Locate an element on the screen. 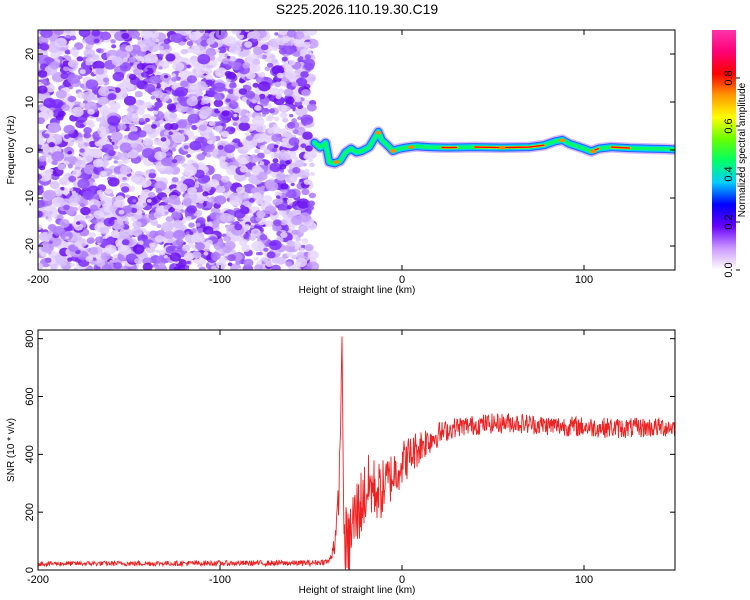 Image resolution: width=750 pixels, height=600 pixels. chart-title: S225.2026.110.19.30.C19 is located at coordinates (357, 9).